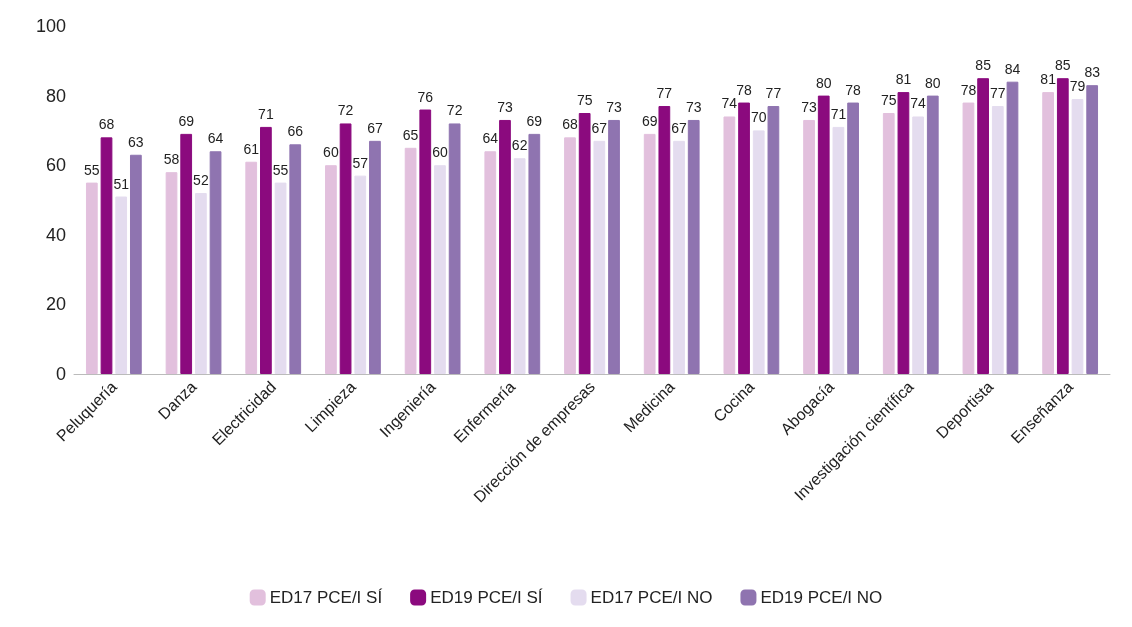  Describe the element at coordinates (821, 597) in the screenshot. I see `legend-label: ED19 PCE/I NO` at that location.